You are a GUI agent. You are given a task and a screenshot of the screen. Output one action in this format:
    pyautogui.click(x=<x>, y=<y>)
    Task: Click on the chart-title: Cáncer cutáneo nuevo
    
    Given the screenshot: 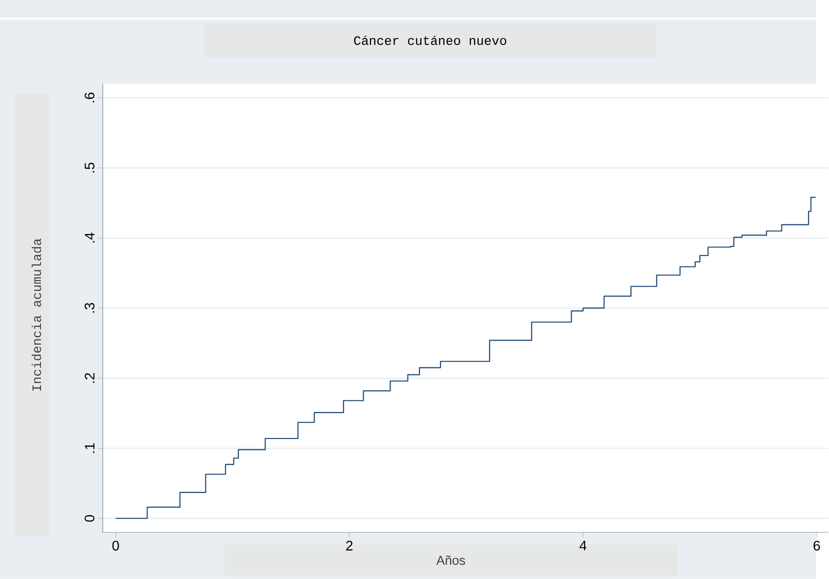 What is the action you would take?
    pyautogui.click(x=430, y=41)
    